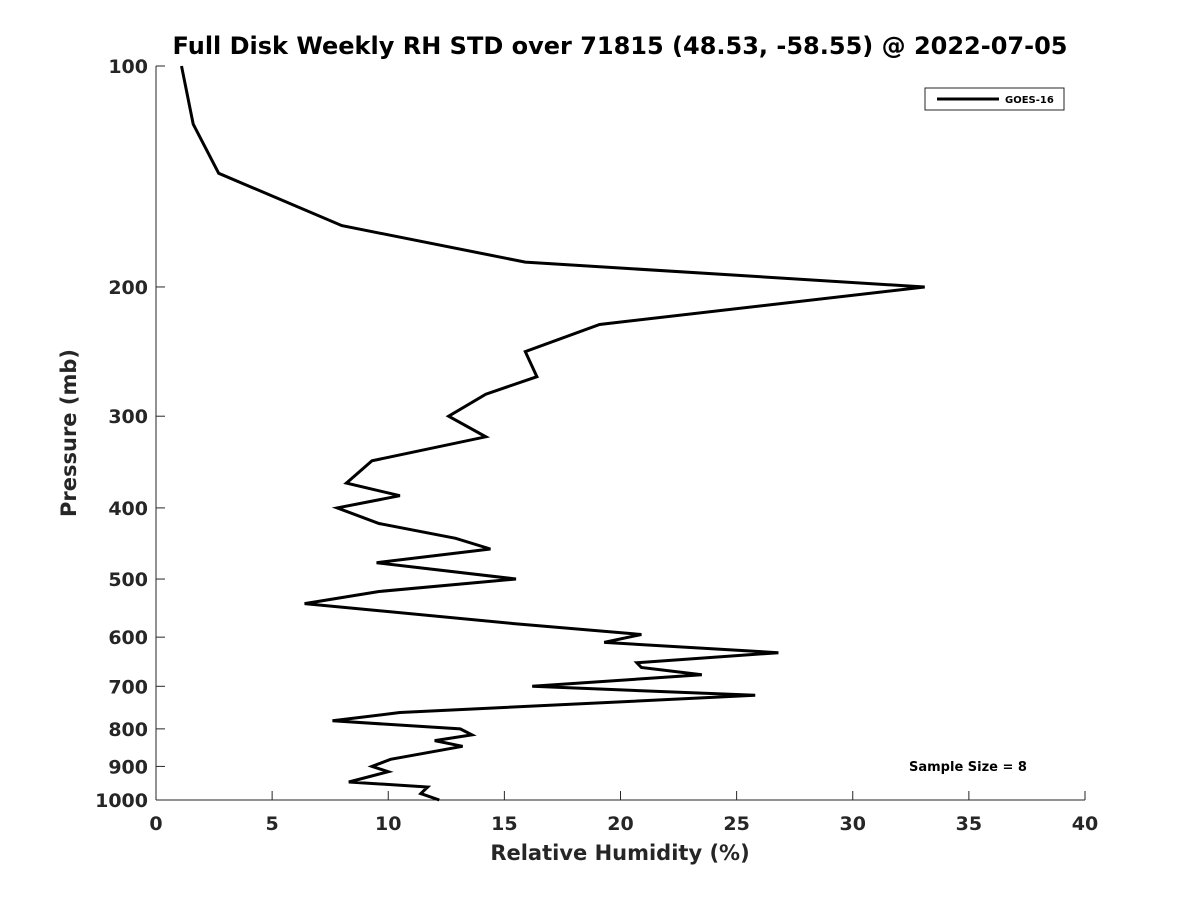 This screenshot has height=900, width=1200. I want to click on x-tick-label-25: 25, so click(736, 824).